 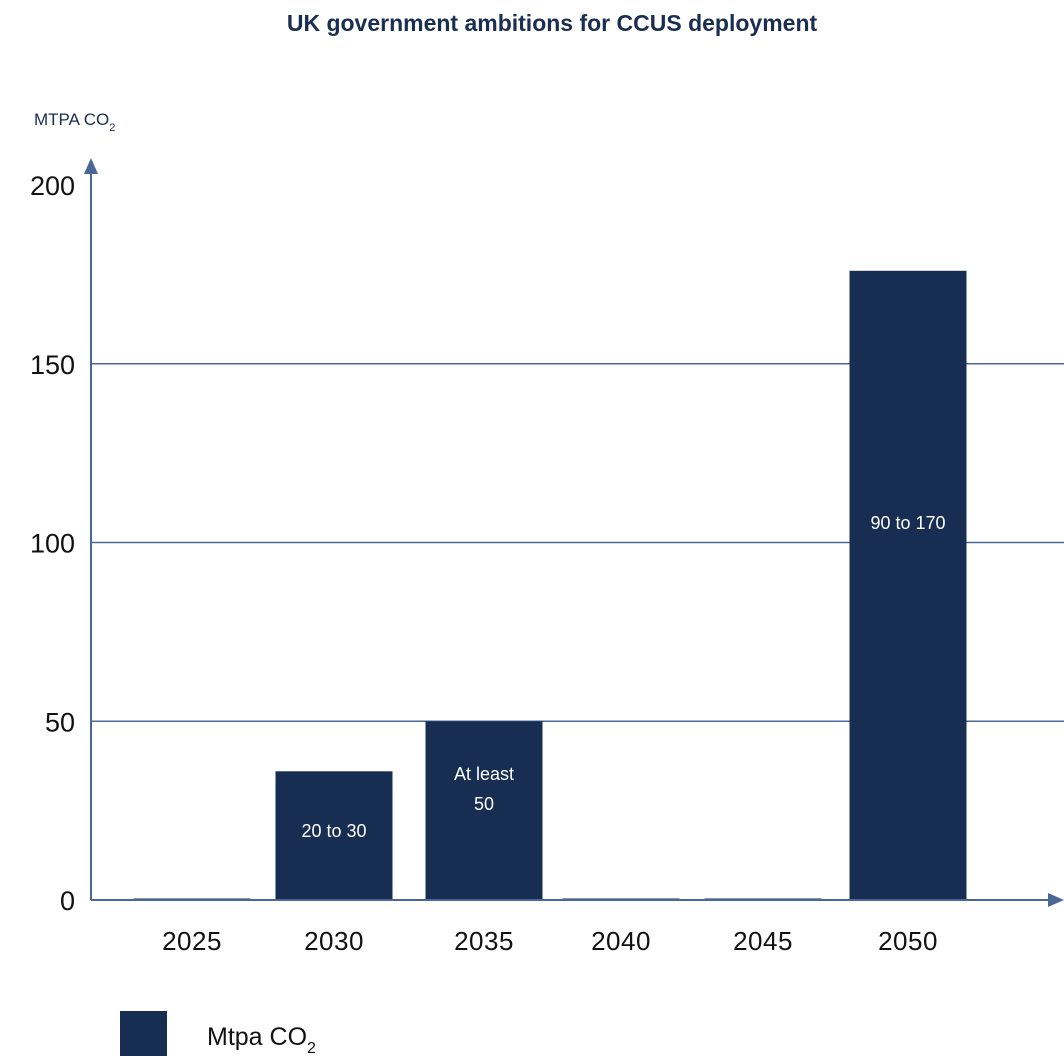 What do you see at coordinates (112, 128) in the screenshot?
I see `y-axis-label-sub: 2` at bounding box center [112, 128].